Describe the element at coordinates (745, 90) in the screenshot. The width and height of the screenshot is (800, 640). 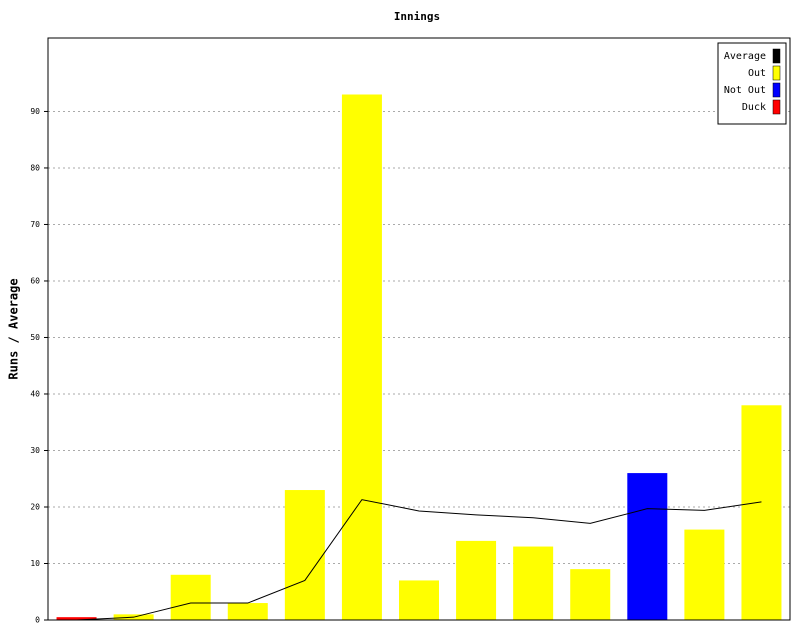
I see `legend-label: Not Out` at that location.